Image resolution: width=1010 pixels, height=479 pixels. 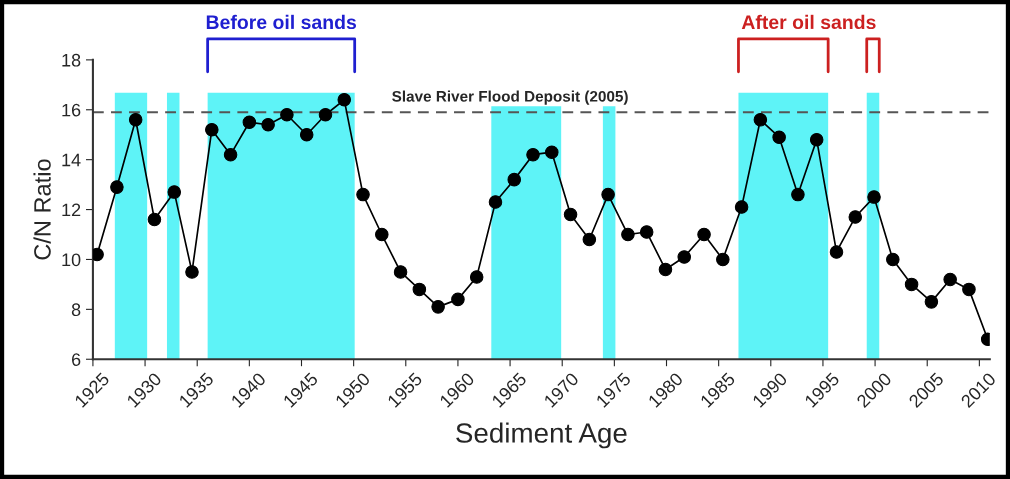 What do you see at coordinates (281, 22) in the screenshot?
I see `text: Before oil sands` at bounding box center [281, 22].